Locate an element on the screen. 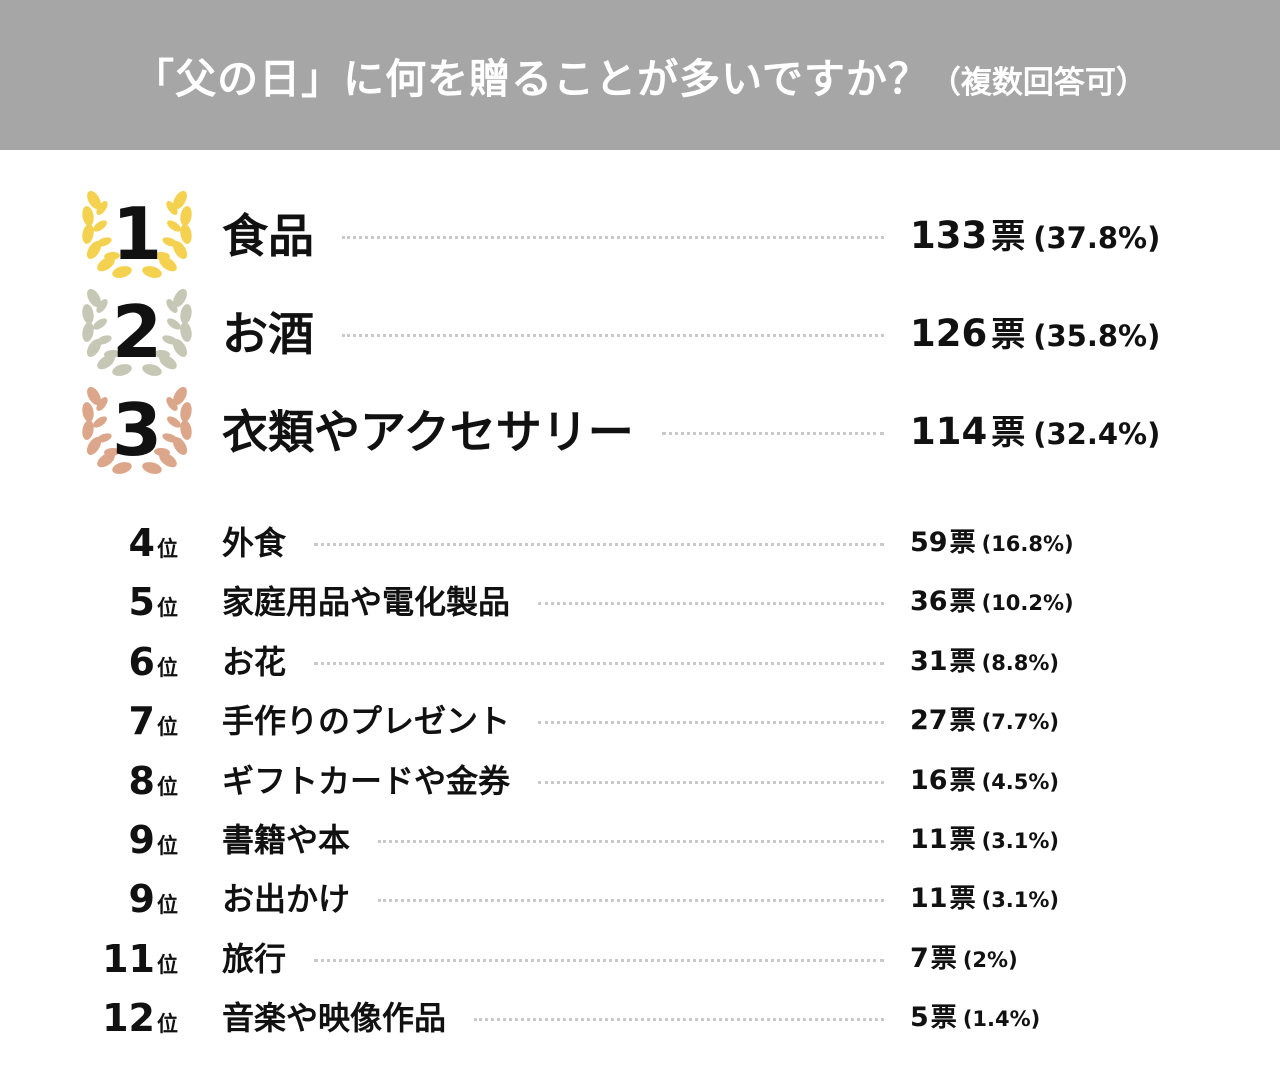  rank-number: 8 is located at coordinates (141, 781).